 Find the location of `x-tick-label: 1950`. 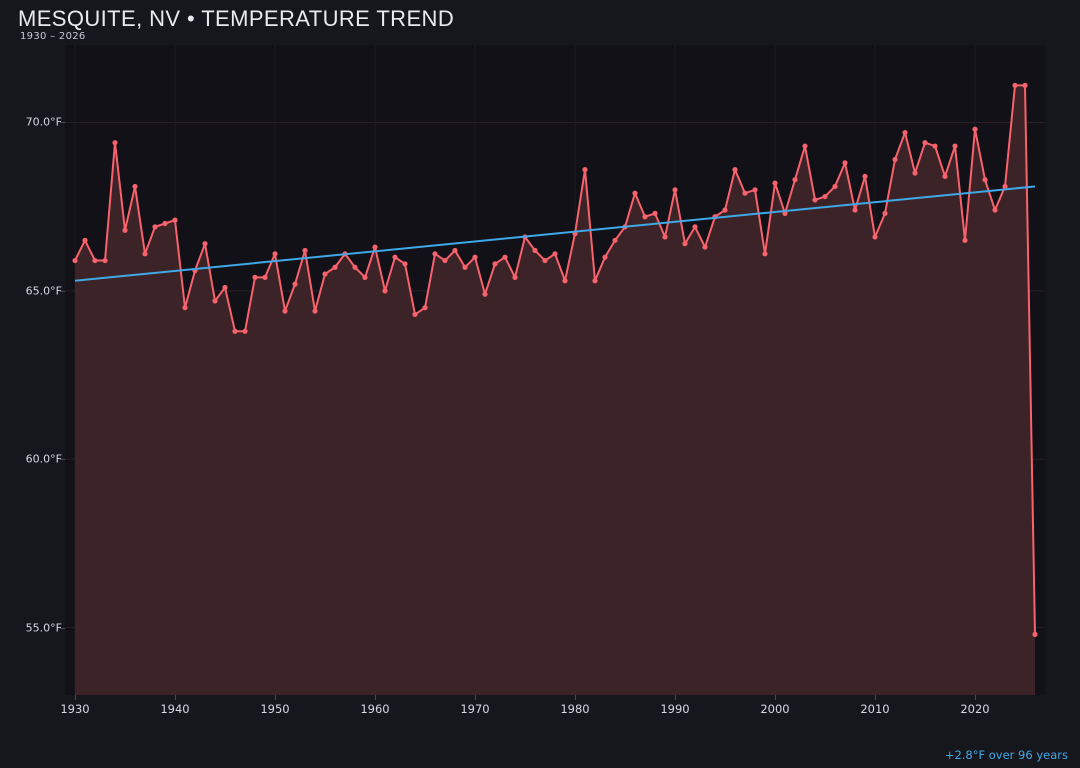

x-tick-label: 1950 is located at coordinates (275, 709).